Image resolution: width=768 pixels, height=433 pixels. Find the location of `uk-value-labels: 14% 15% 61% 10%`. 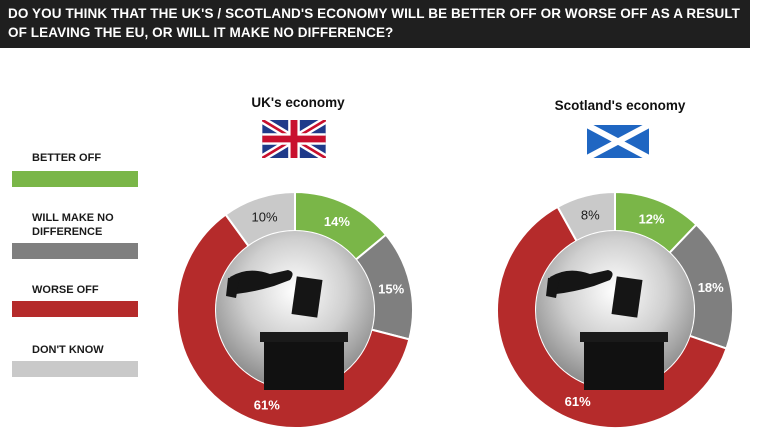

uk-value-labels: 14% 15% 61% 10% is located at coordinates (328, 310).